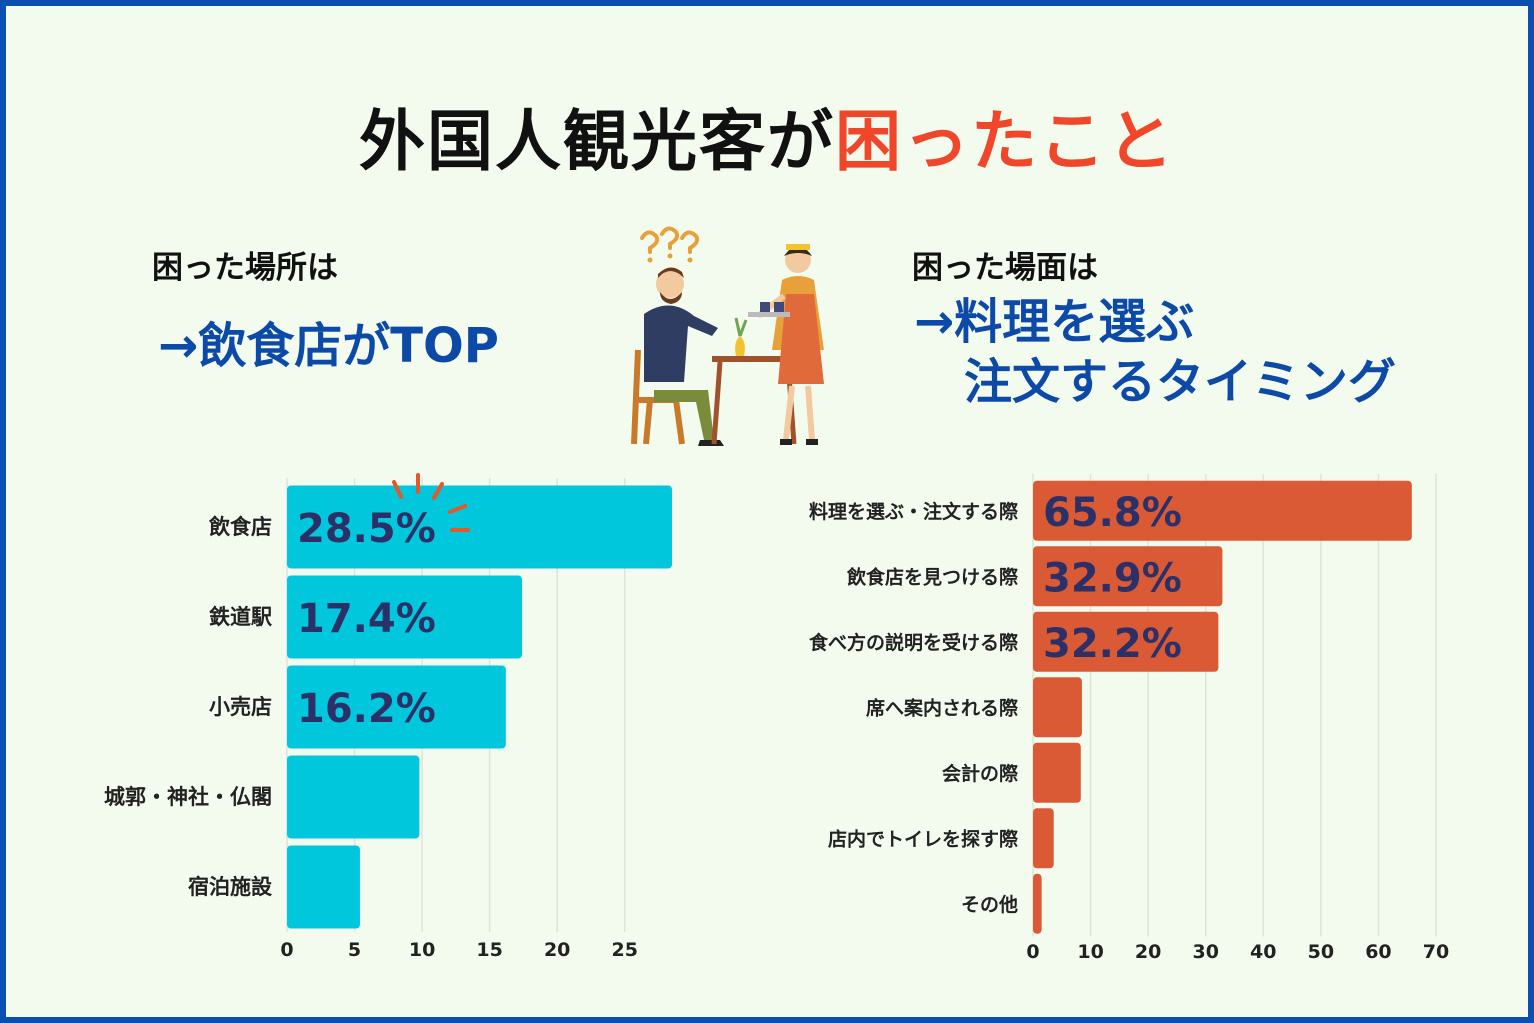 This screenshot has width=1534, height=1023. Describe the element at coordinates (1436, 952) in the screenshot. I see `x-tick-label: 70` at that location.